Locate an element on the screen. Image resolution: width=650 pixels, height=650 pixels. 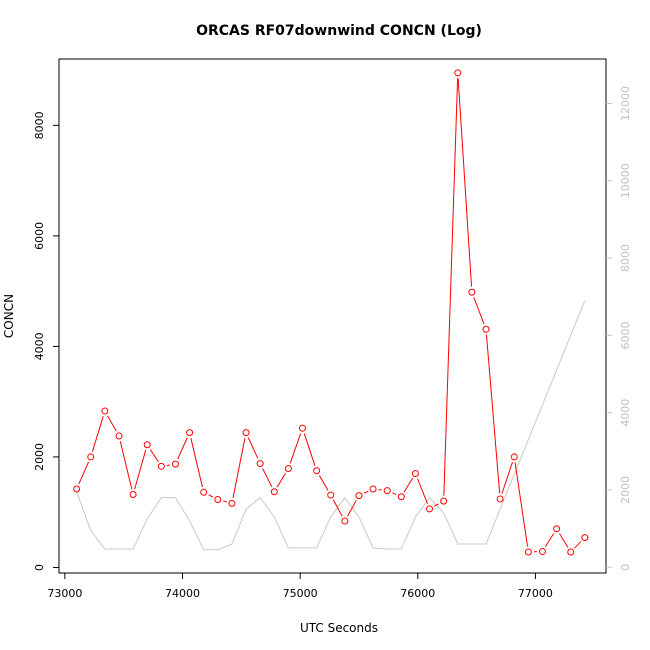
x-tick-label-0: 73000 is located at coordinates (64, 593).